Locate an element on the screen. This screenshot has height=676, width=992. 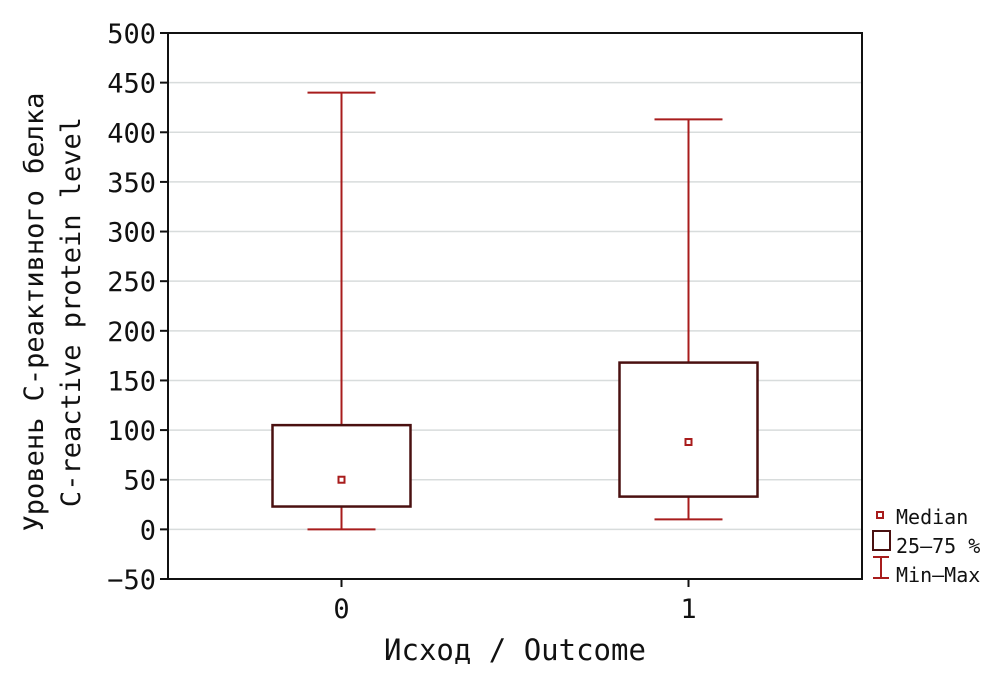
legend-whisker-swatch is located at coordinates (881, 567).